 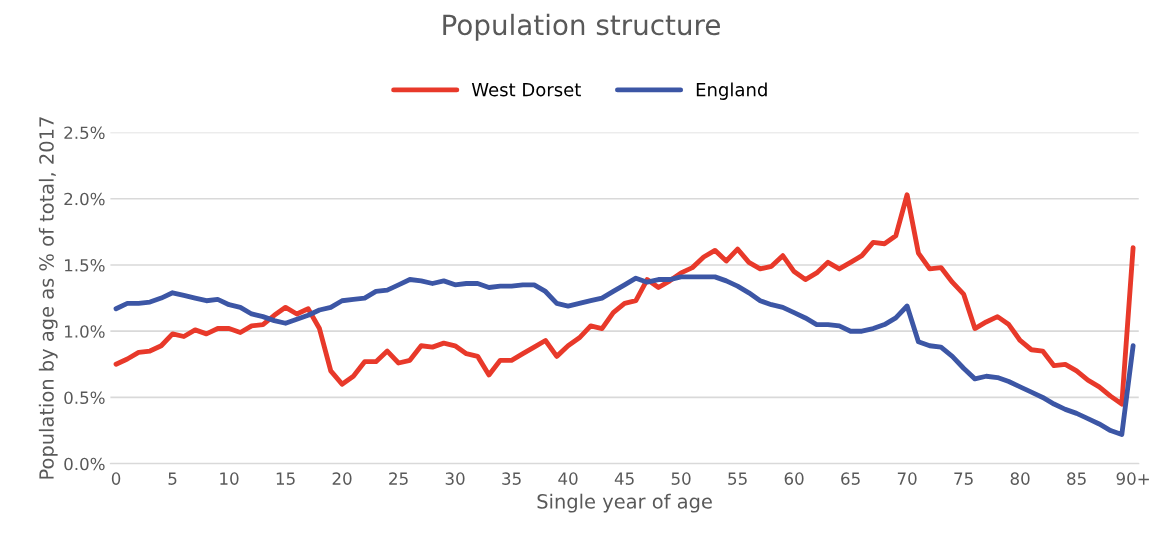 I want to click on x-tick-label: 75, so click(x=963, y=478).